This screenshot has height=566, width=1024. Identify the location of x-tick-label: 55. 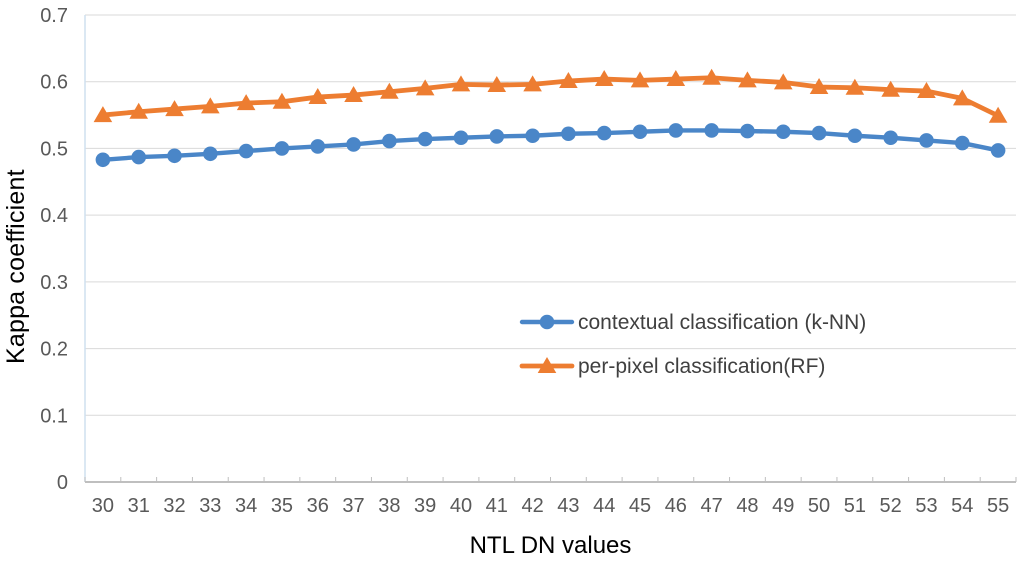
(998, 506).